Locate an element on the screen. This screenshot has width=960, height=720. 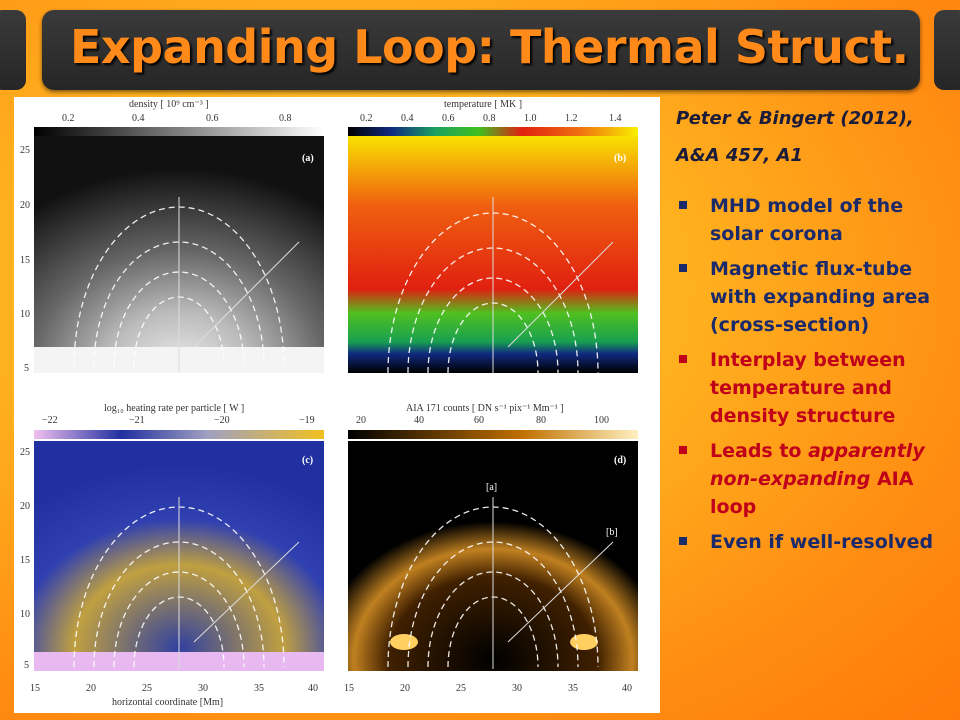
cbar-tick: 1.4 is located at coordinates (615, 118).